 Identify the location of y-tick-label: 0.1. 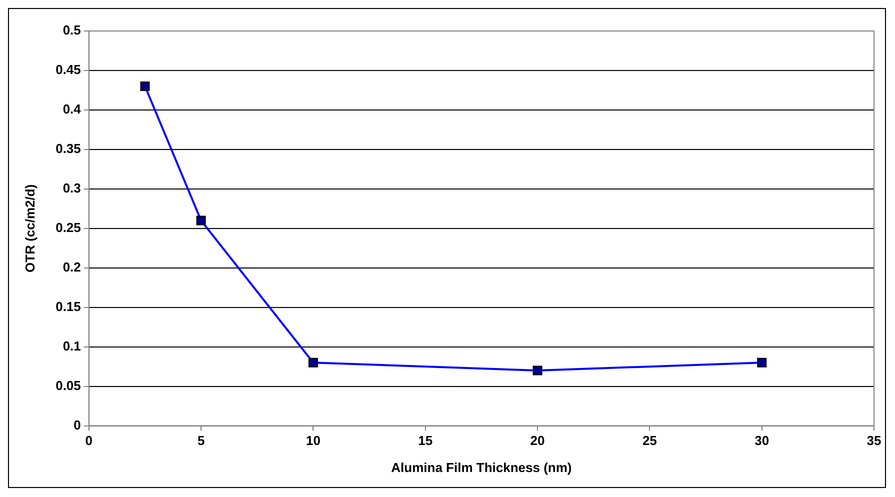
(71, 346).